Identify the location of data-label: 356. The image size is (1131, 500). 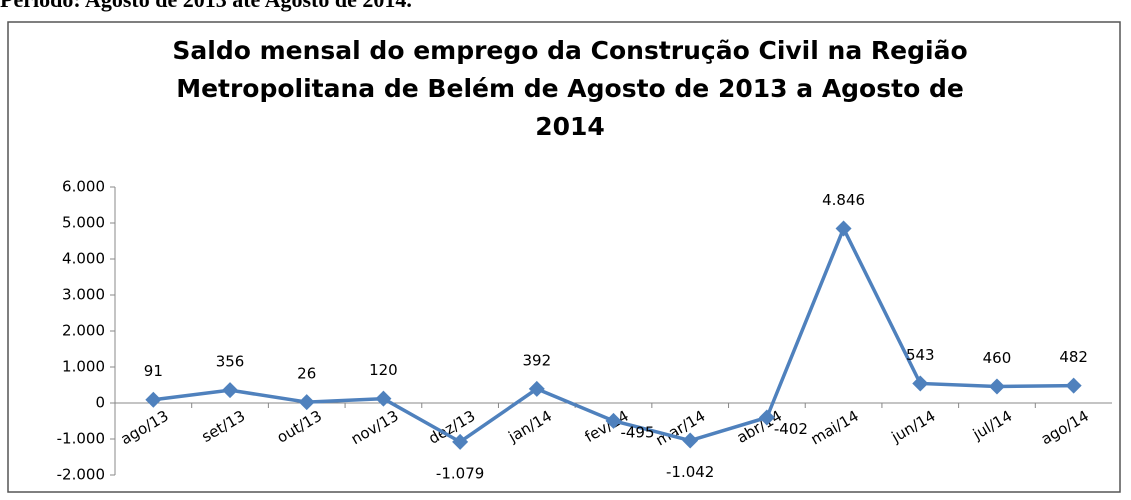
(230, 362).